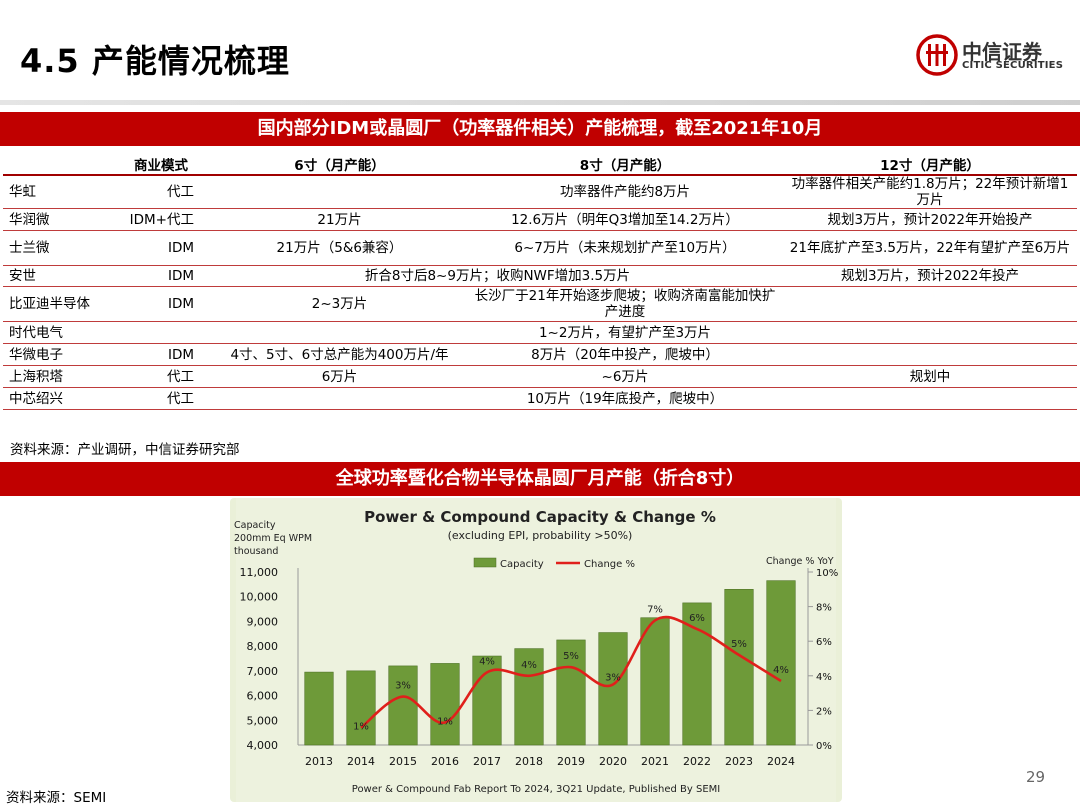 The width and height of the screenshot is (1080, 806). What do you see at coordinates (824, 642) in the screenshot?
I see `y2-tick-label: 6%` at bounding box center [824, 642].